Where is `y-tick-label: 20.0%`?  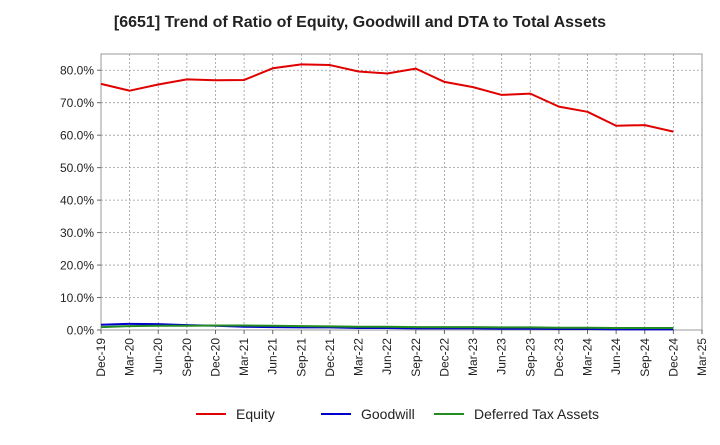
y-tick-label: 20.0% is located at coordinates (77, 266).